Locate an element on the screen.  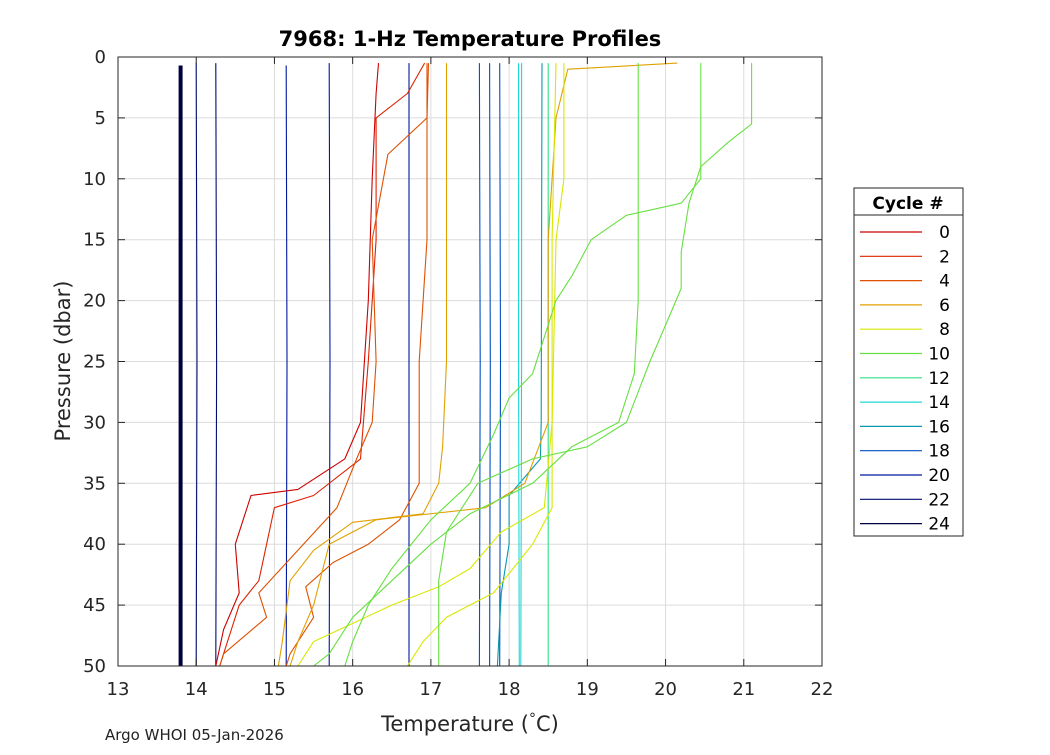
y-tick-label: 25 is located at coordinates (94, 362).